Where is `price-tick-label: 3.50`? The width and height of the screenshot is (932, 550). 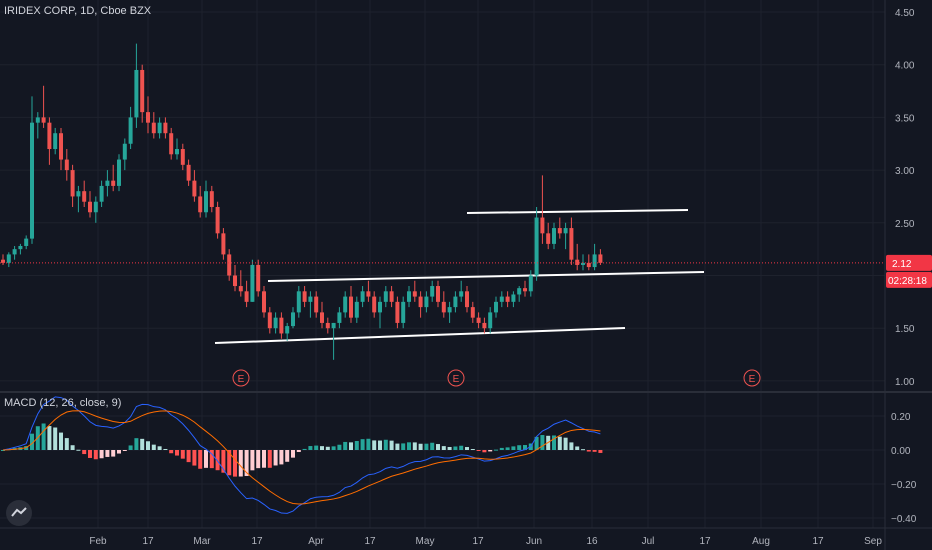 price-tick-label: 3.50 is located at coordinates (905, 118).